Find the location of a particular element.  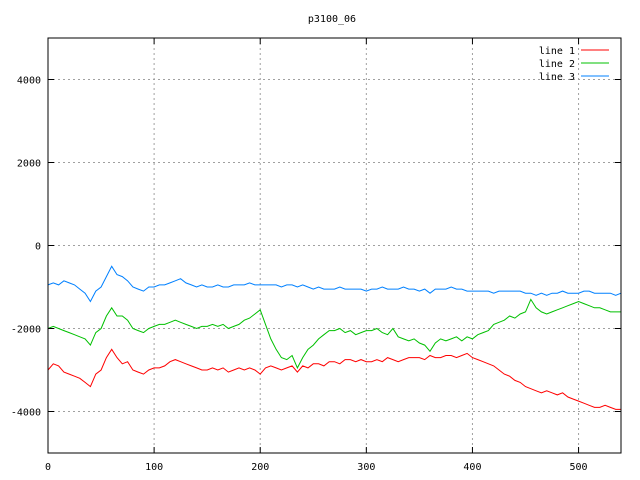

y-tick-label: -4000 is located at coordinates (26, 413).